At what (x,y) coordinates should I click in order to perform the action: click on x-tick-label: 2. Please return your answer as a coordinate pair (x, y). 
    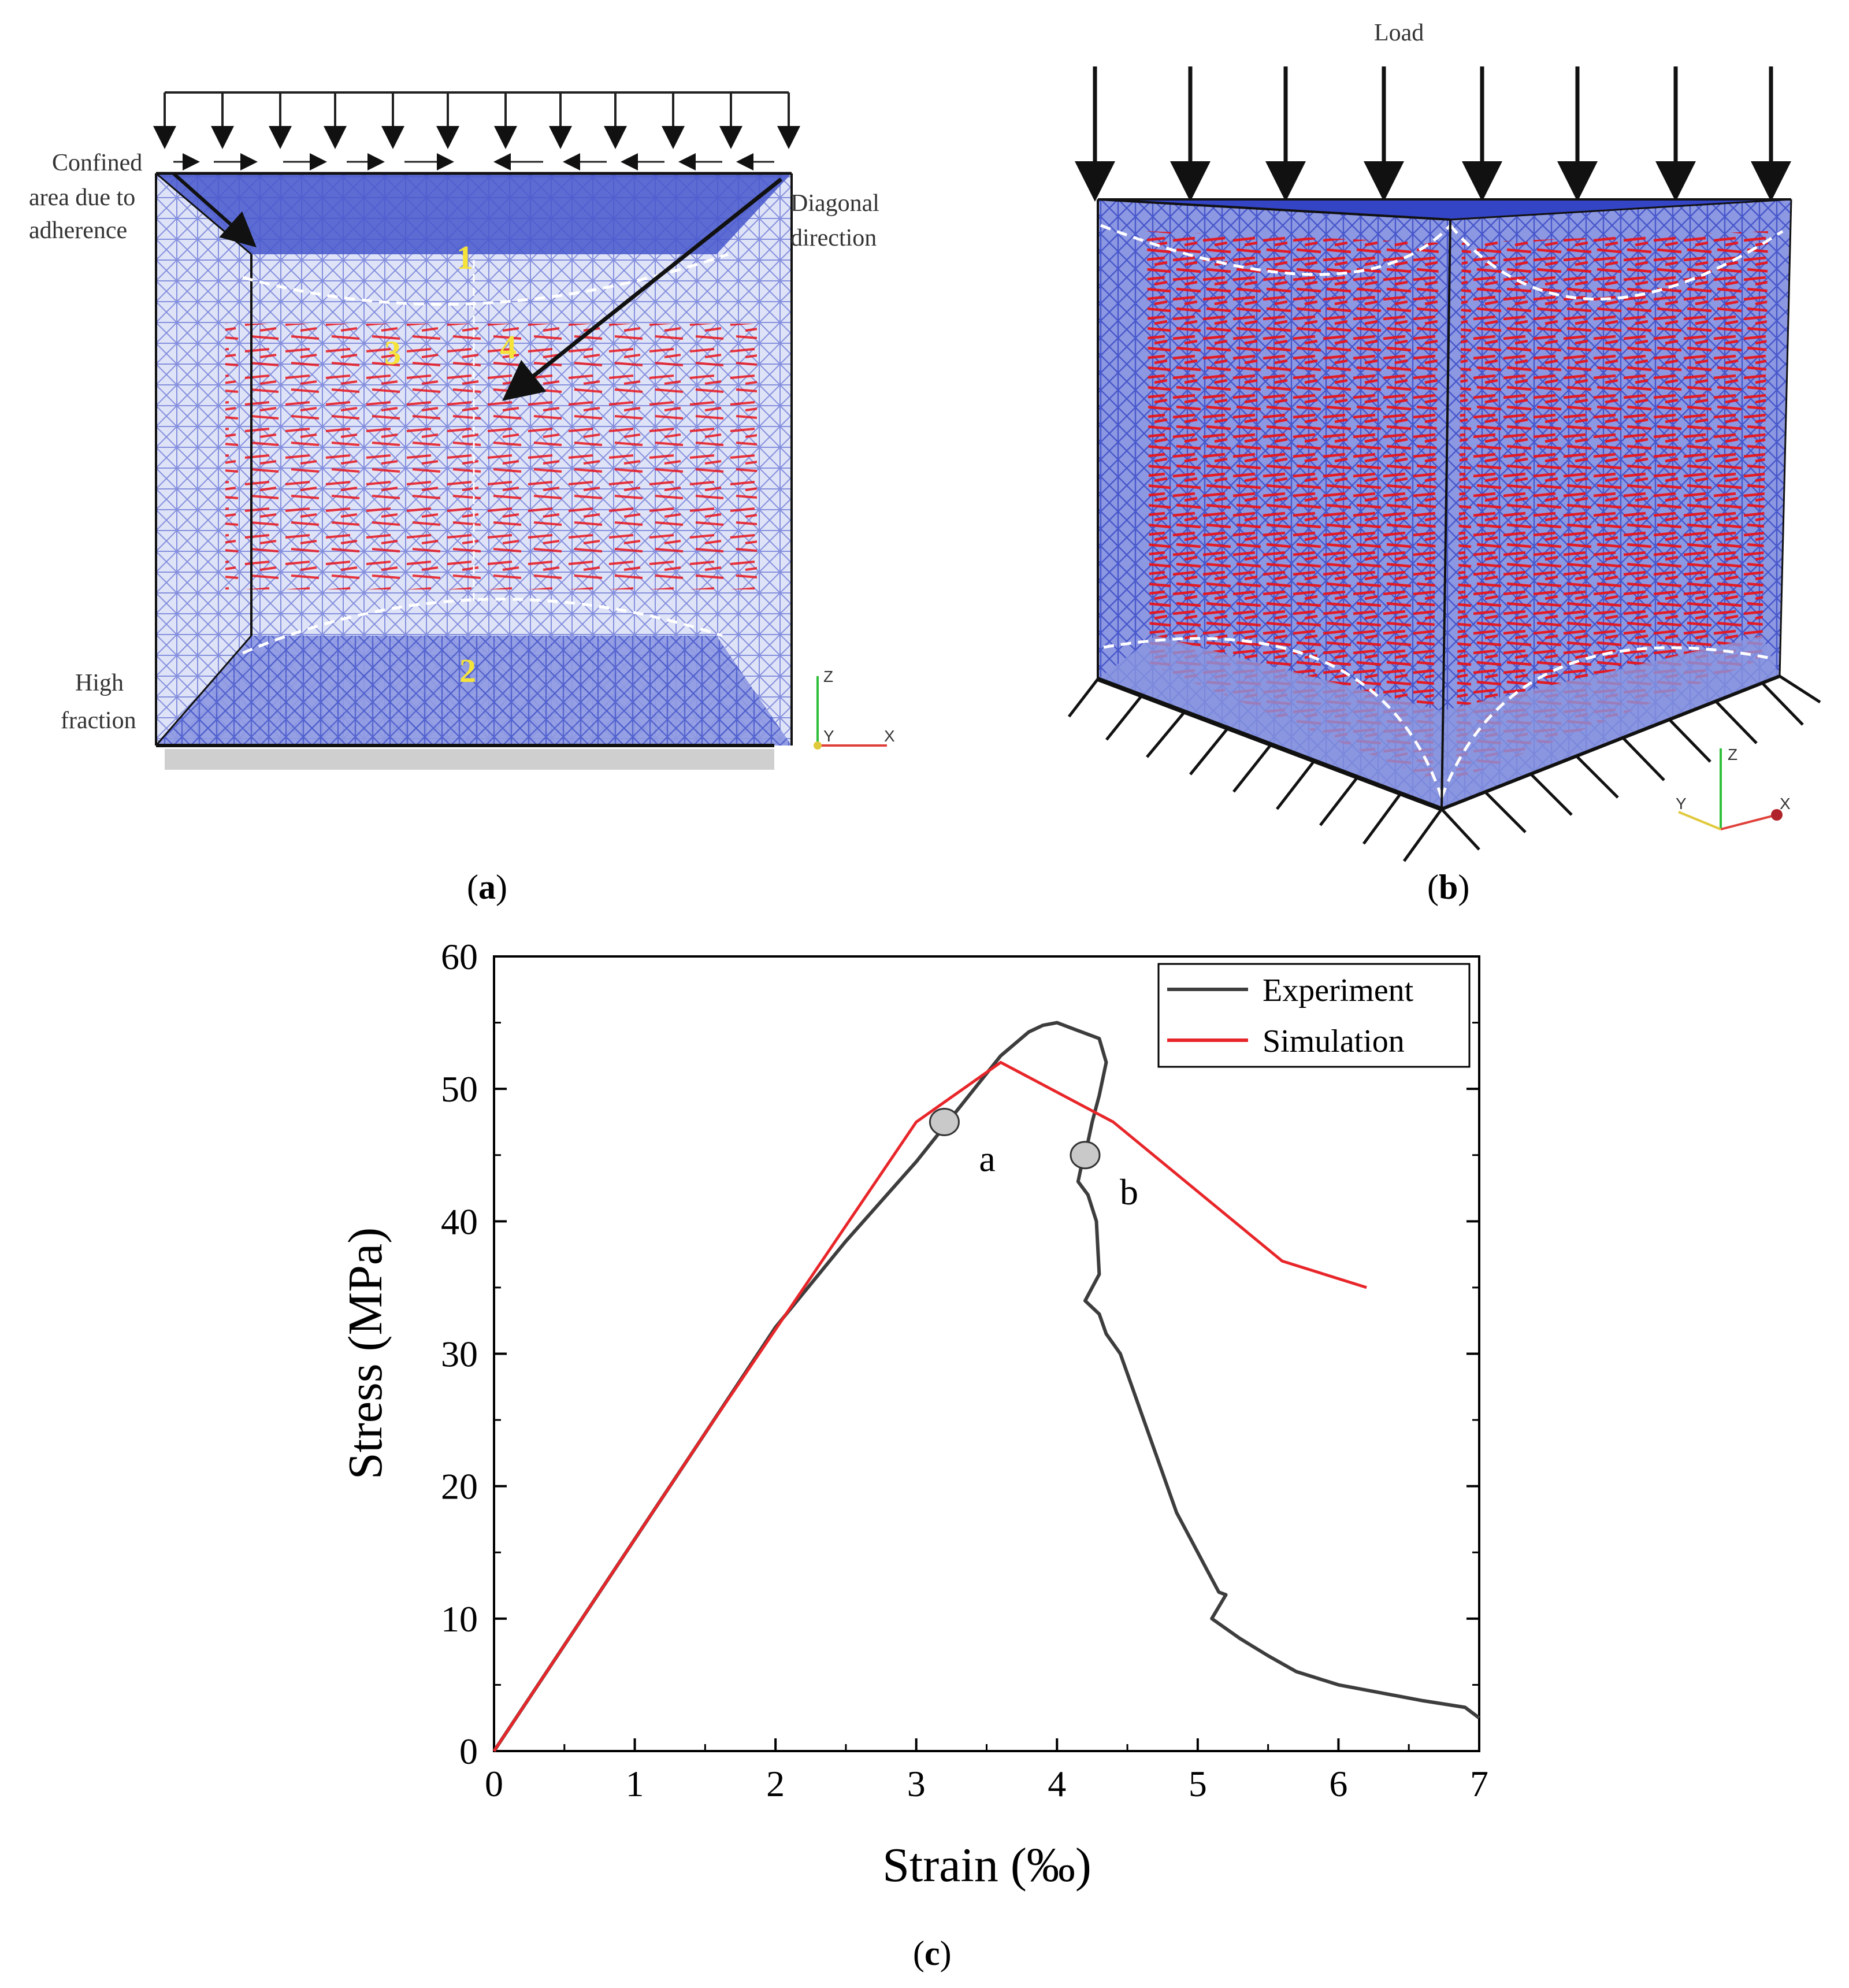
    Looking at the image, I should click on (775, 1783).